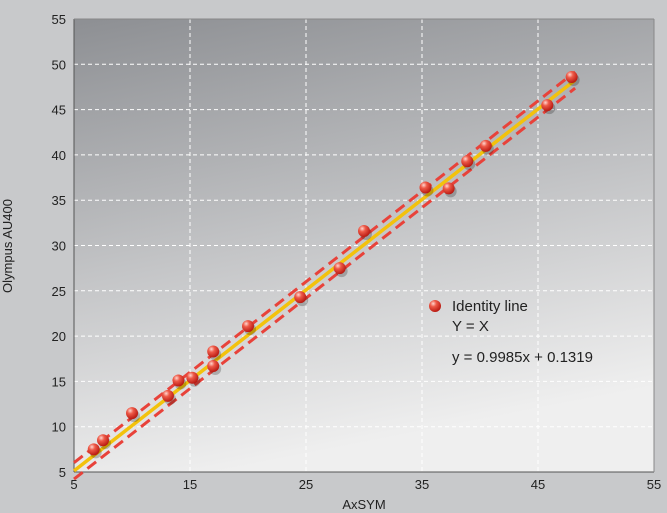  What do you see at coordinates (538, 484) in the screenshot?
I see `x-tick-label: 45` at bounding box center [538, 484].